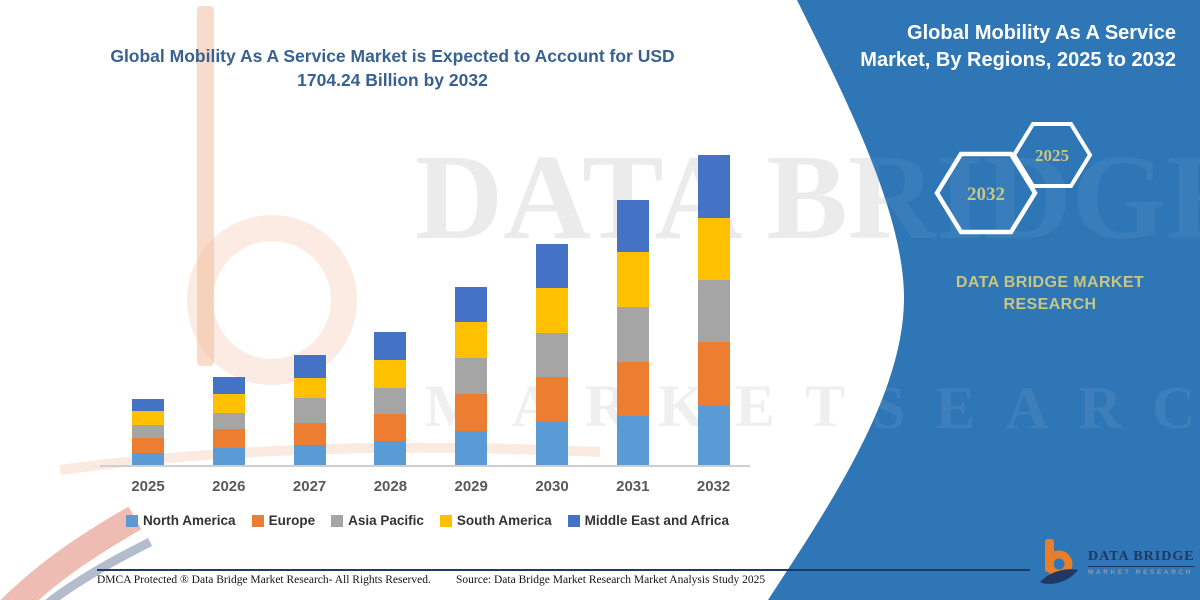  I want to click on watermark-panel-row2: SEARCH, so click(1036, 408).